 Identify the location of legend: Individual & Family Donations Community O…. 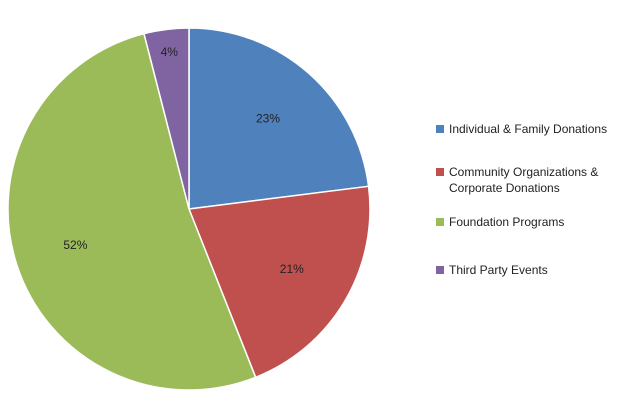
(521, 199).